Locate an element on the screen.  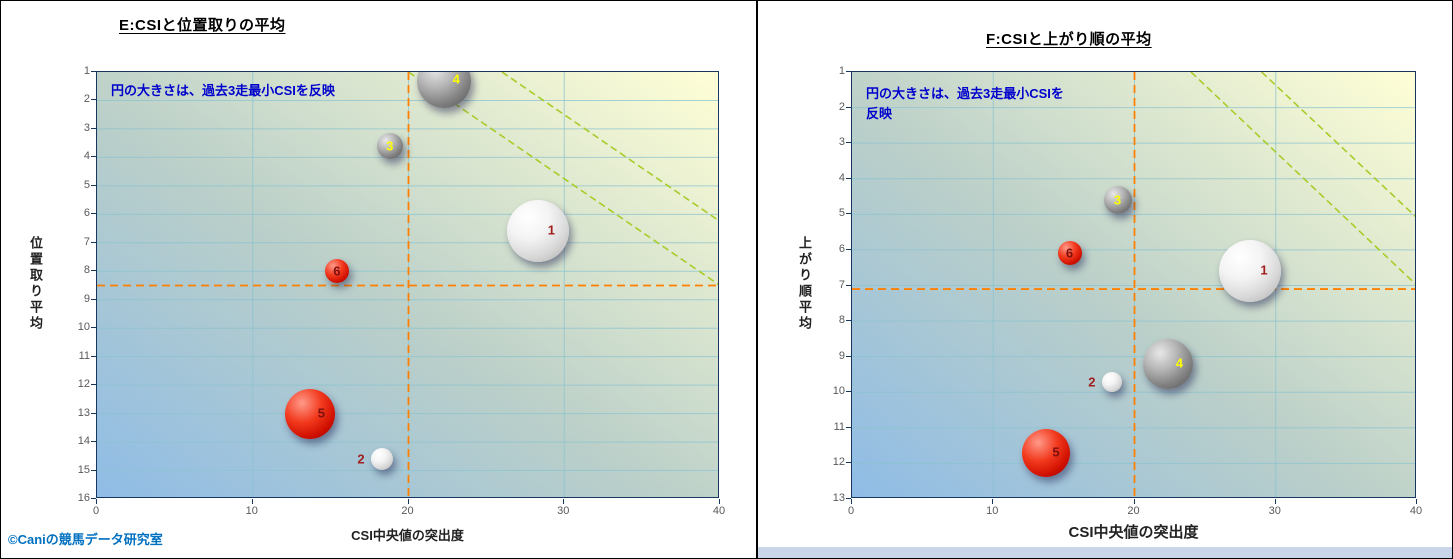
y-axis-title: 上がり順平均 is located at coordinates (804, 284).